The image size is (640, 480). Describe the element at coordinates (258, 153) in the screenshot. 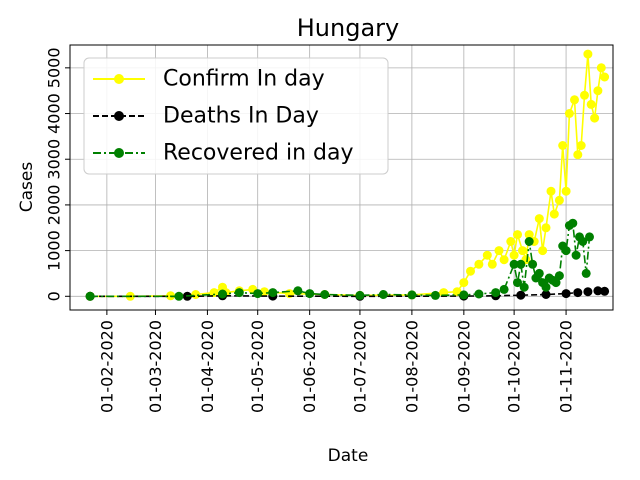

I see `legend-label: Recovered in day` at that location.